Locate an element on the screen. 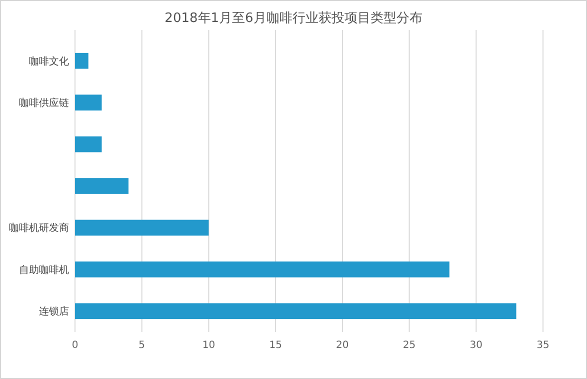 This screenshot has width=587, height=379. x-tick-label: 30 is located at coordinates (476, 345).